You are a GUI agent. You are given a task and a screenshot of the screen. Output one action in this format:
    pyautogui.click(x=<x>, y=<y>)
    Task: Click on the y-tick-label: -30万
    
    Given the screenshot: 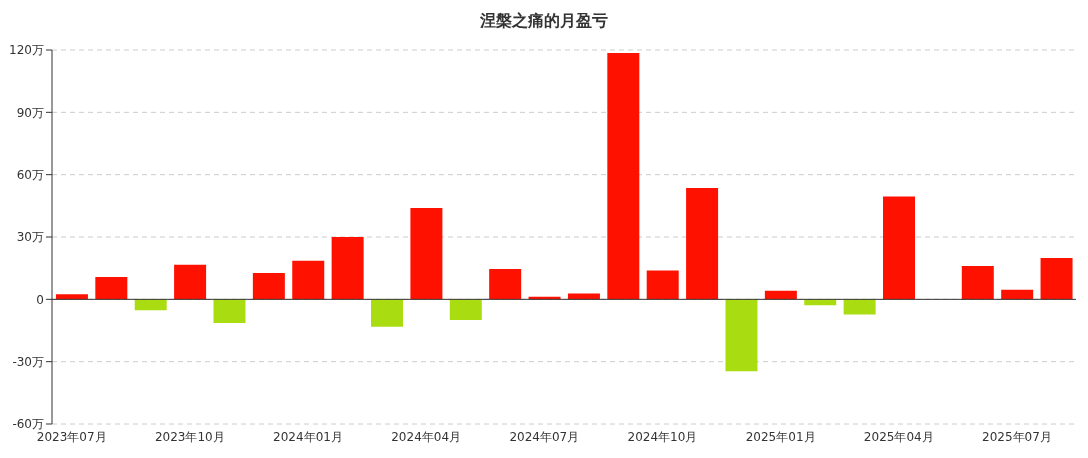 What is the action you would take?
    pyautogui.click(x=28, y=361)
    